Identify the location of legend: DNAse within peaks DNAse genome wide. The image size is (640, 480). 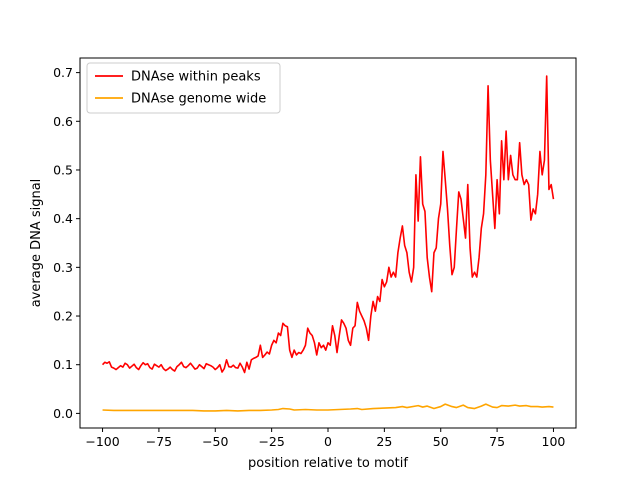
(183, 88).